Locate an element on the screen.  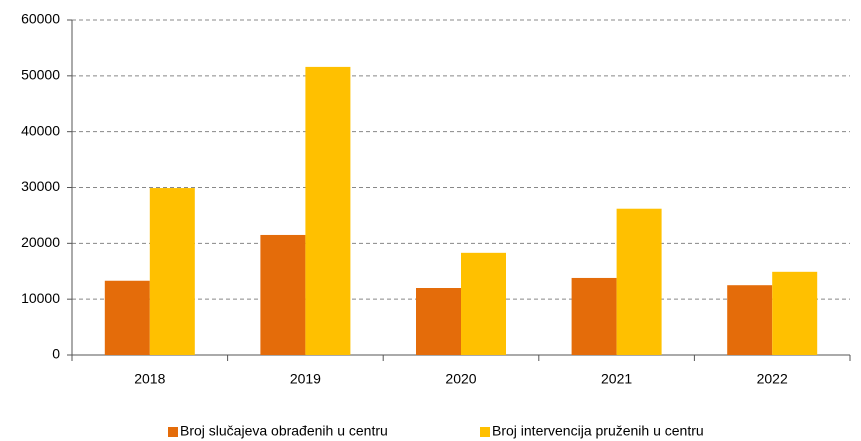
y-tick-label: 40000 is located at coordinates (40, 130).